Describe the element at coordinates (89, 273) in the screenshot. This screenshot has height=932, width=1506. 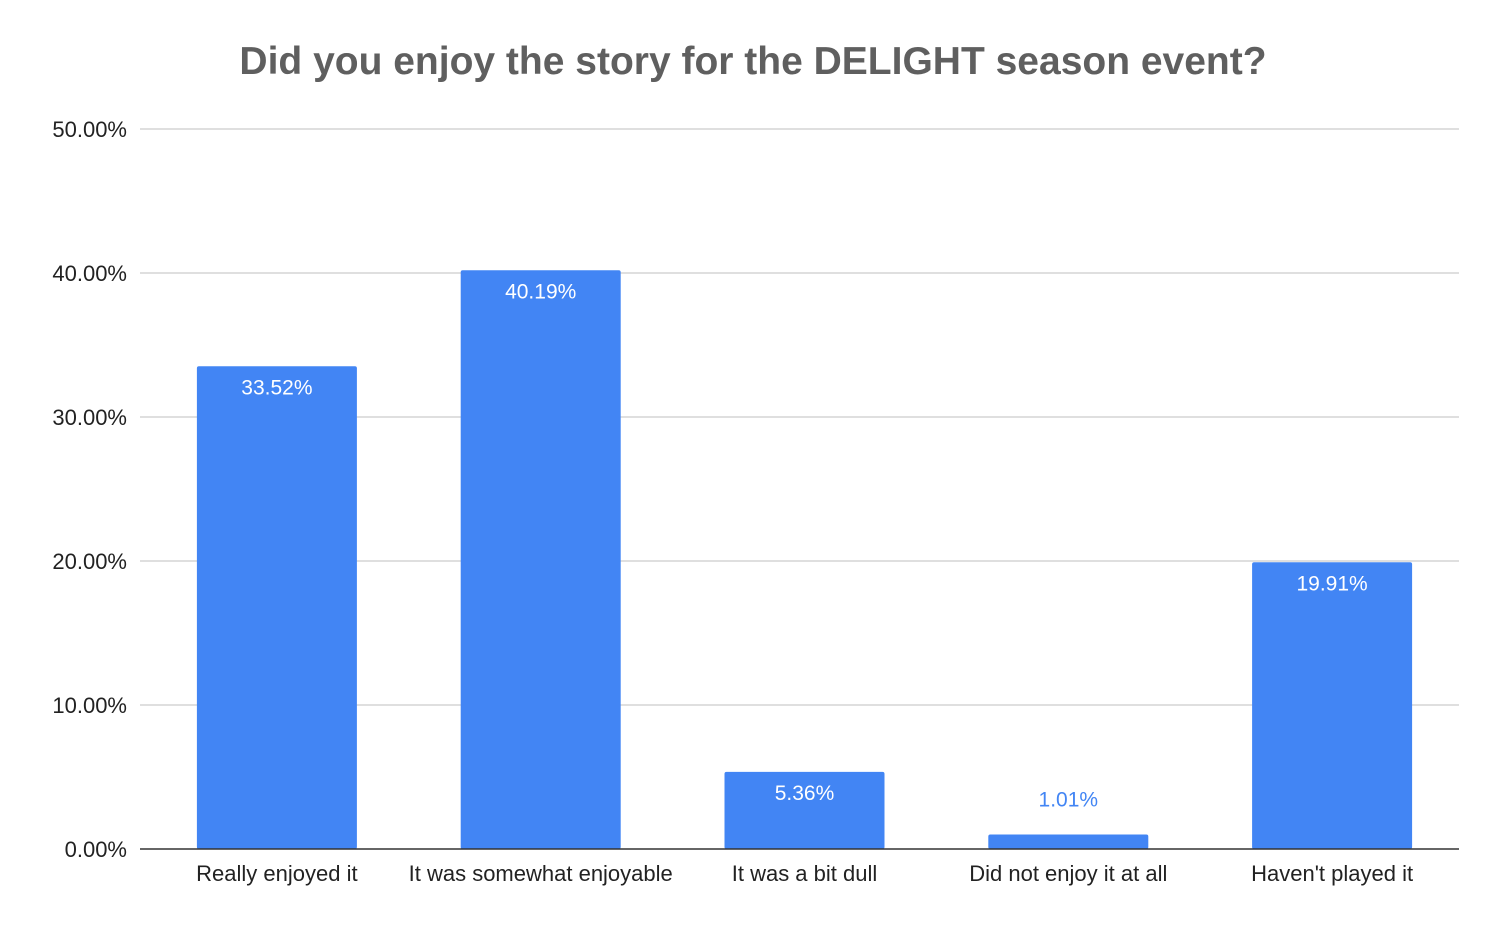
I see `y-tick-label: 40.00%` at that location.